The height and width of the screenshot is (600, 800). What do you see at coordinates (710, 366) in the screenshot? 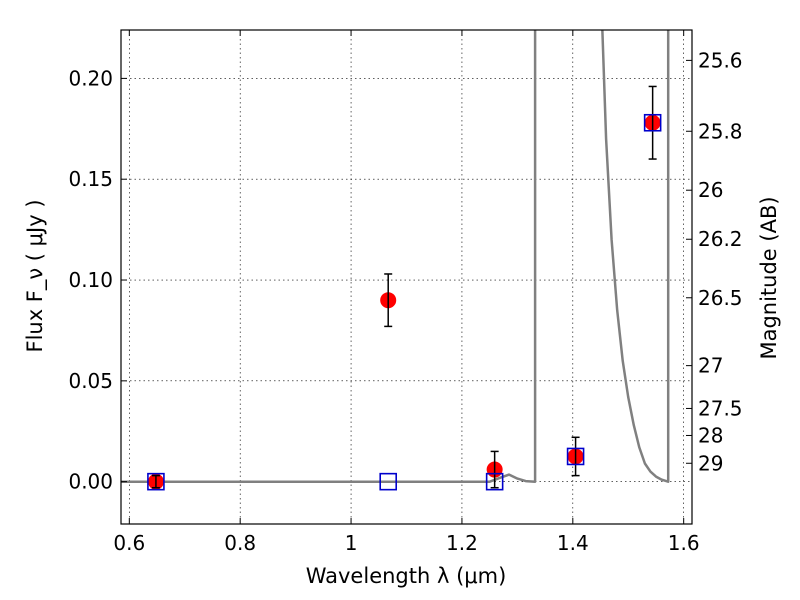
I see `mag-tick-label: 27` at bounding box center [710, 366].